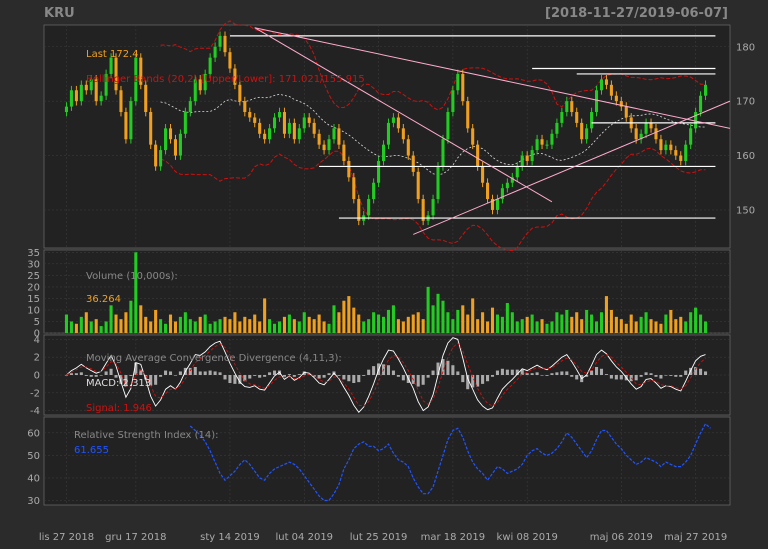 Image resolution: width=768 pixels, height=549 pixels. I want to click on volume-y-tick-label: 5, so click(37, 322).